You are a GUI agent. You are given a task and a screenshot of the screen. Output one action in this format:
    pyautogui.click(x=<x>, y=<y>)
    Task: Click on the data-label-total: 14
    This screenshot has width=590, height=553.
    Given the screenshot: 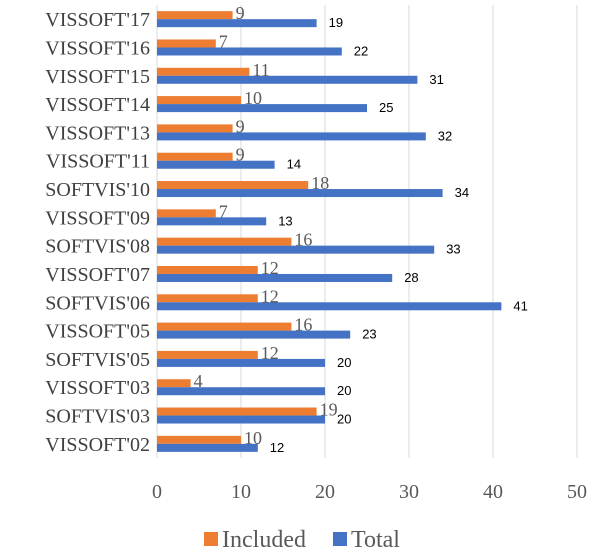 What is the action you would take?
    pyautogui.click(x=294, y=164)
    